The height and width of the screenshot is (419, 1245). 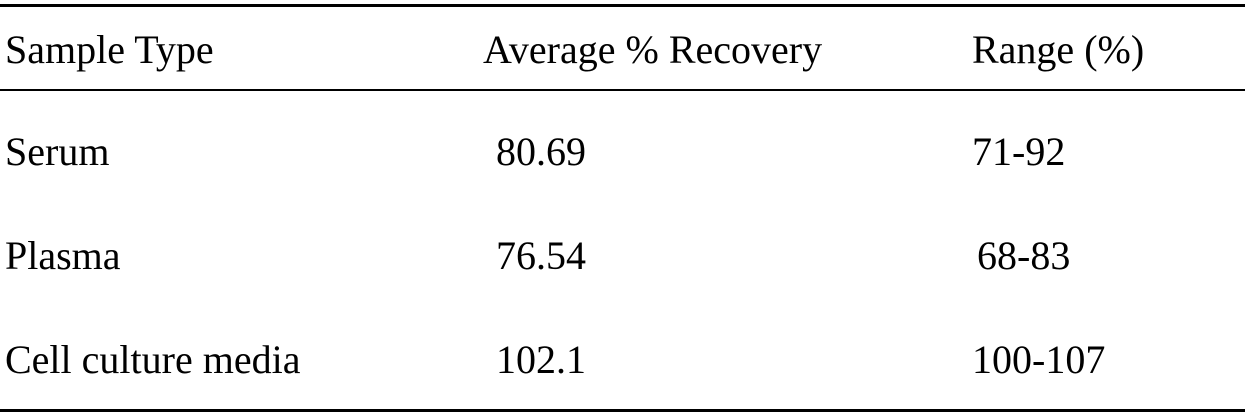 I want to click on table-cell: 100-107, so click(x=1039, y=359).